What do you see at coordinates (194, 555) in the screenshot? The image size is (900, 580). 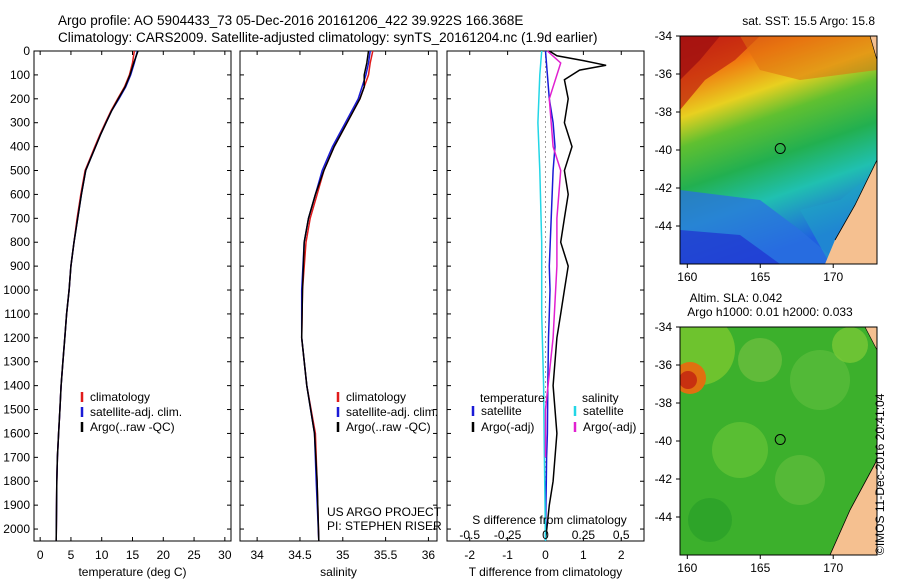 I see `x-tick-label: 25` at bounding box center [194, 555].